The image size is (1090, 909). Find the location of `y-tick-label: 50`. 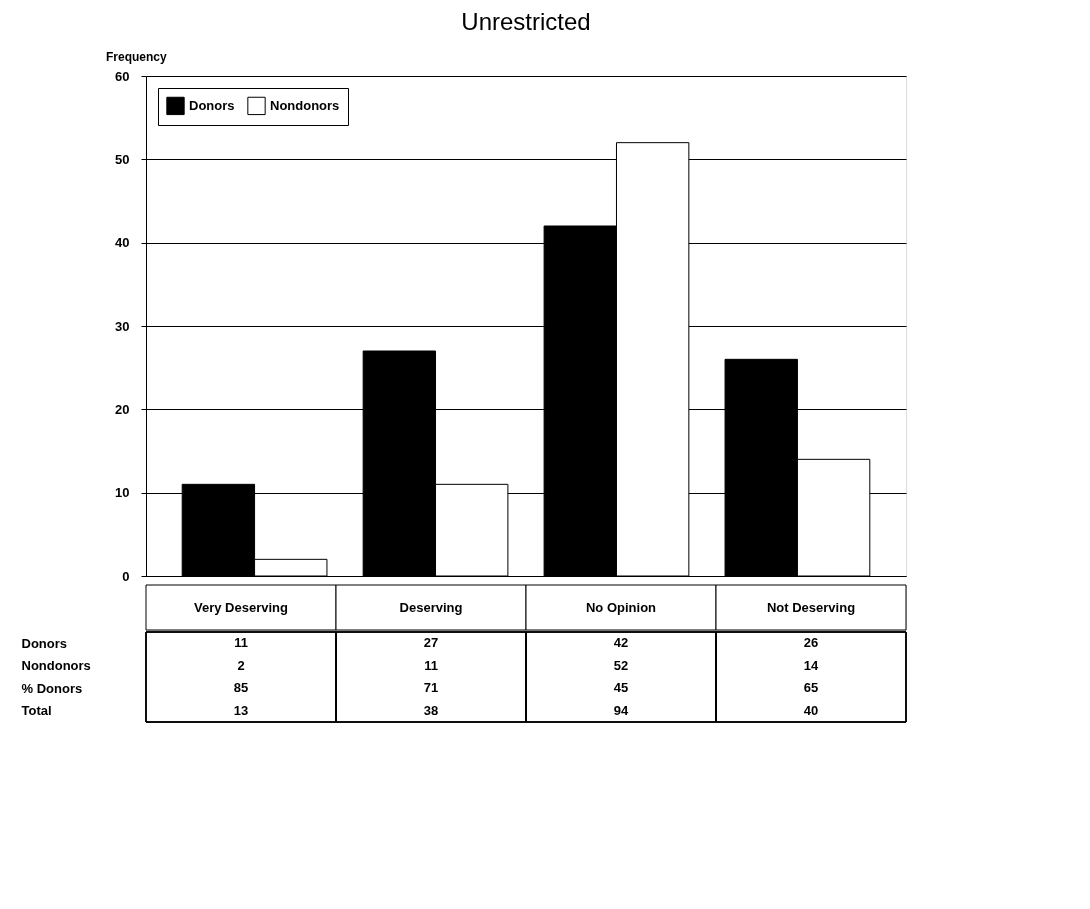

y-tick-label: 50 is located at coordinates (122, 159).